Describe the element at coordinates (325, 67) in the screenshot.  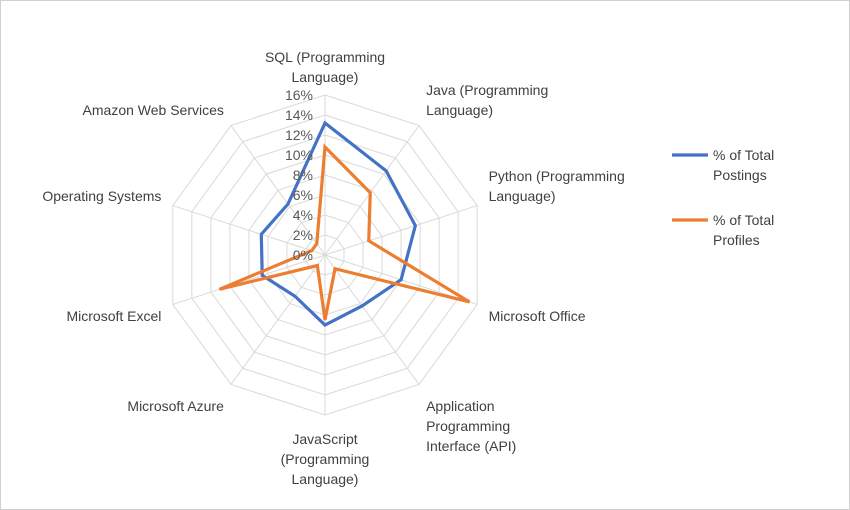
I see `category-label: SQL (Programming Language)` at that location.